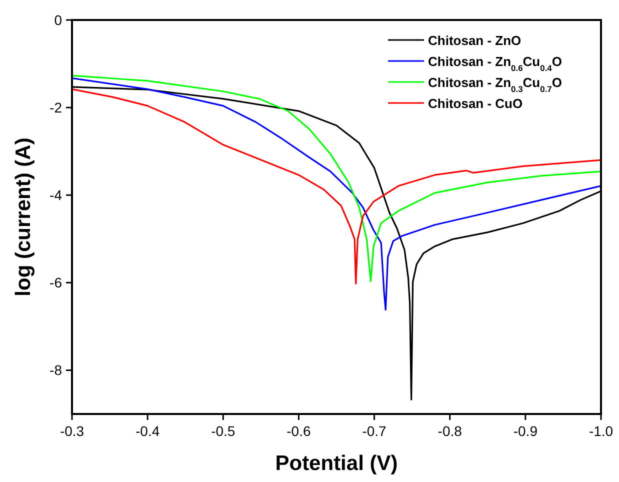  I want to click on y-axis-title: log (current) (A), so click(23, 217).